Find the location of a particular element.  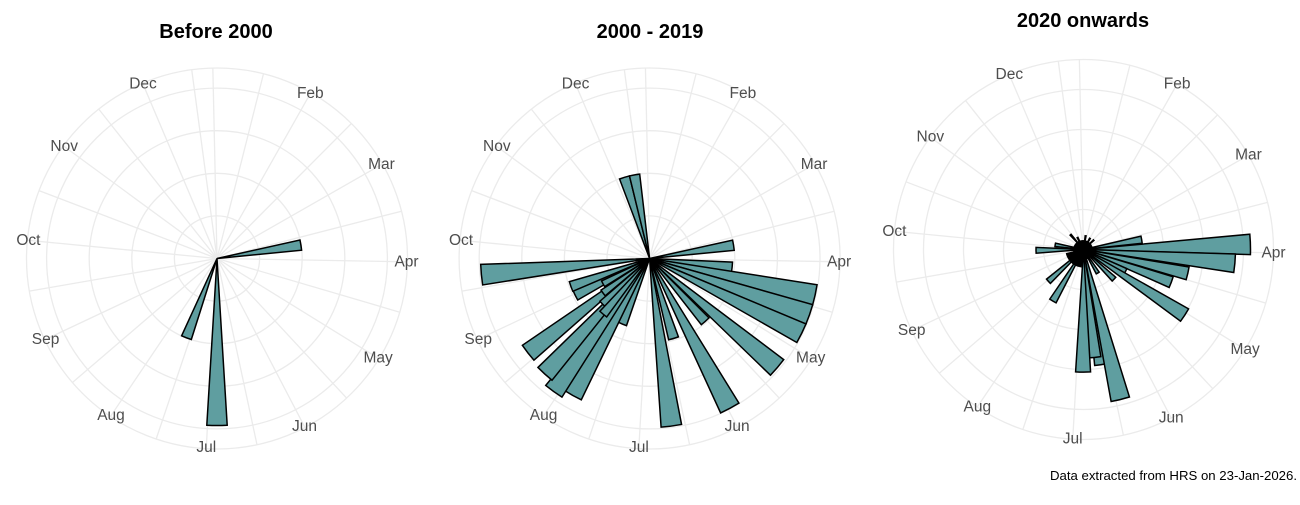

svg-text: 2000 - 2019 is located at coordinates (650, 32).